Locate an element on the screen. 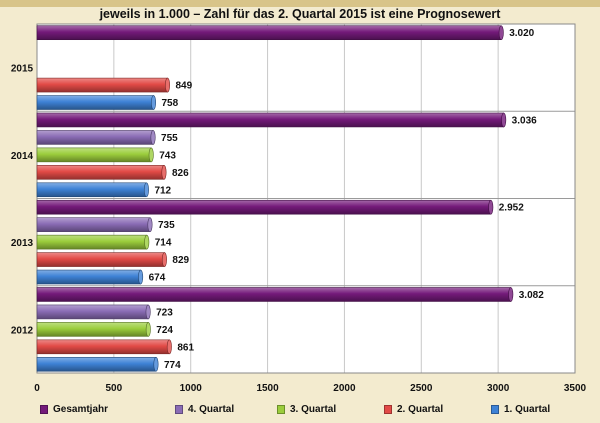  legend-item-q1: 1. Quartal is located at coordinates (520, 409).